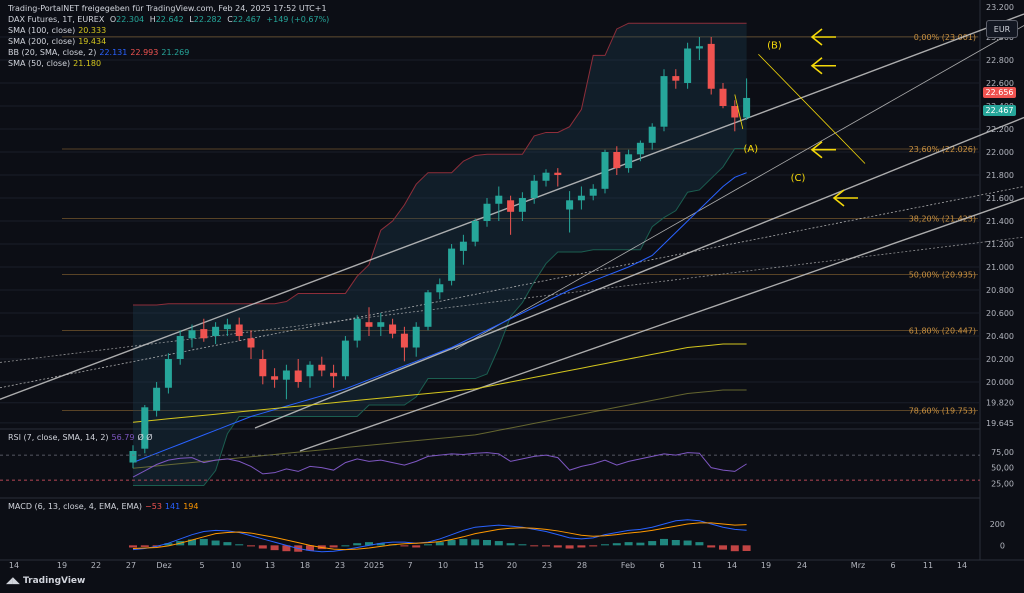 This screenshot has height=593, width=1024. I want to click on wave-label: (A), so click(750, 149).